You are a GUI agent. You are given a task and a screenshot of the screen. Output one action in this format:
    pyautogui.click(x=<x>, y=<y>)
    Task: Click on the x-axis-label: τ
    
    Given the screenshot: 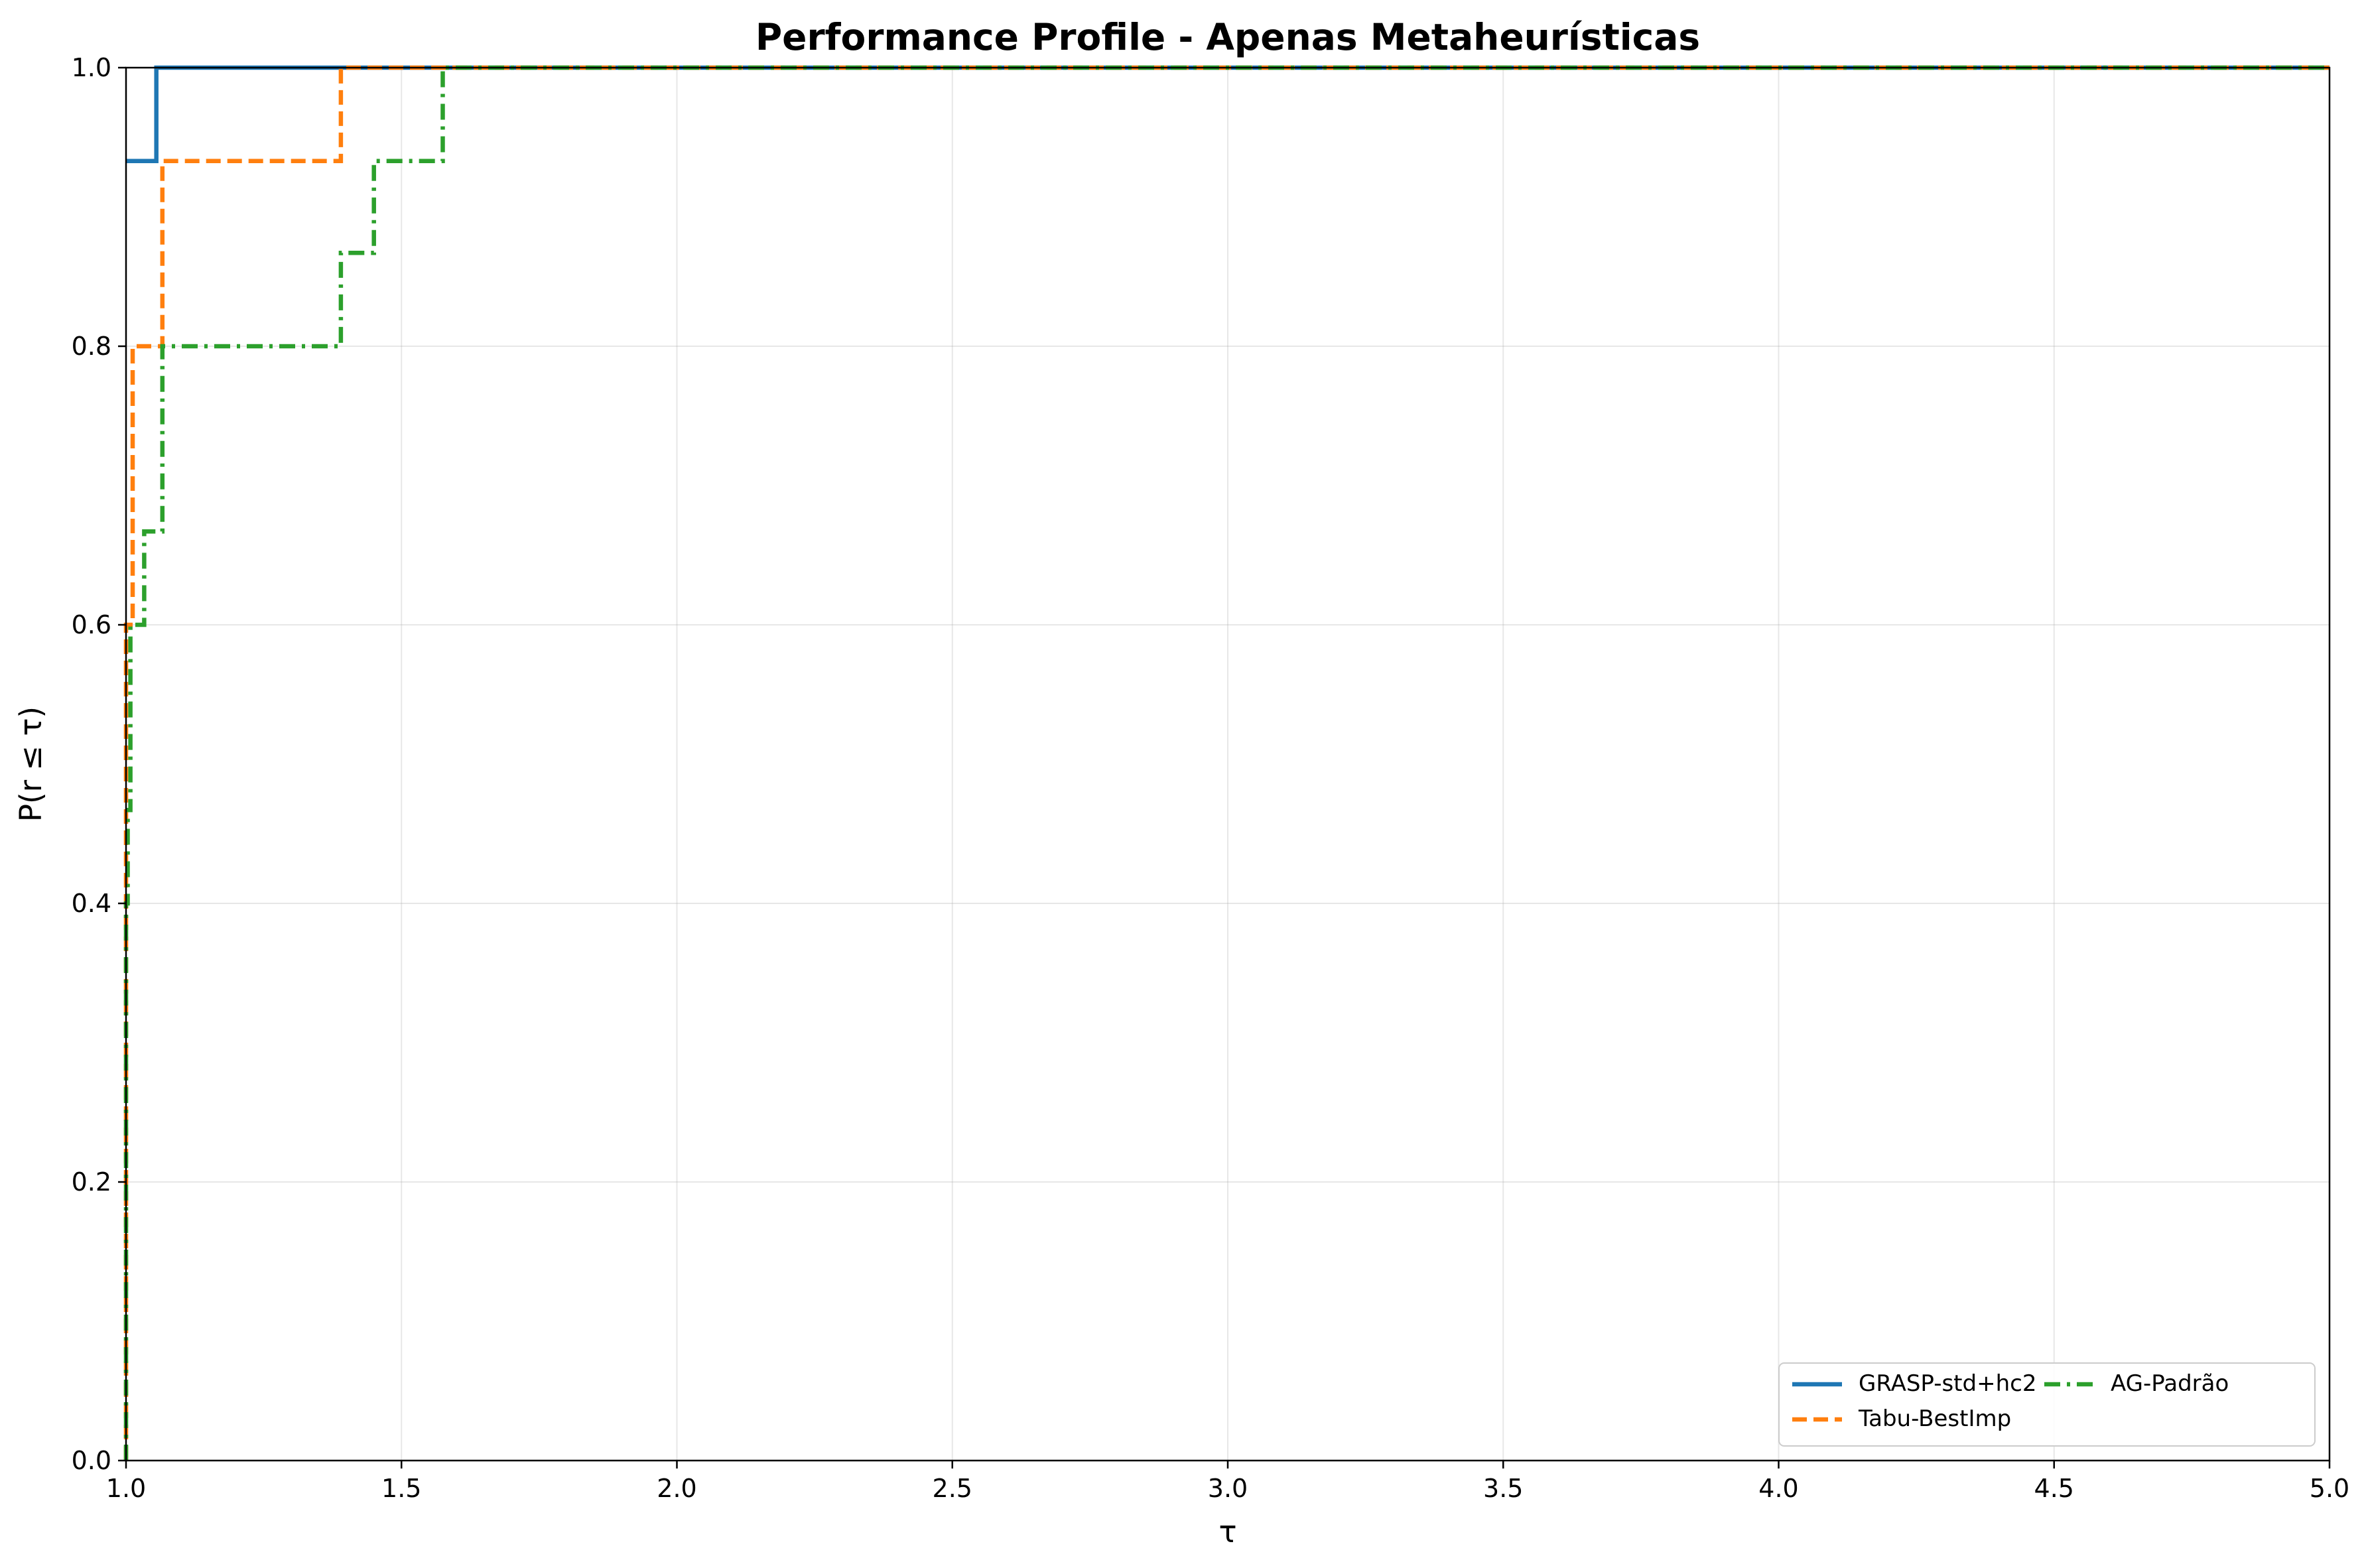 What is the action you would take?
    pyautogui.click(x=1227, y=1531)
    